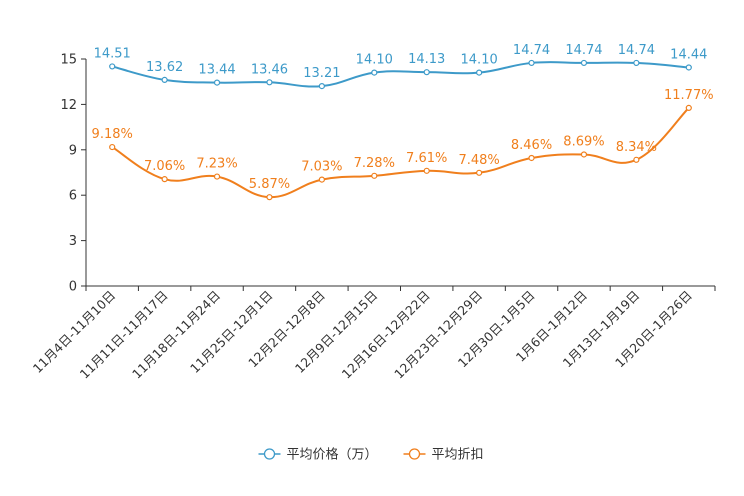  I want to click on x-category-label: 11月11日-11月17日, so click(124, 335).